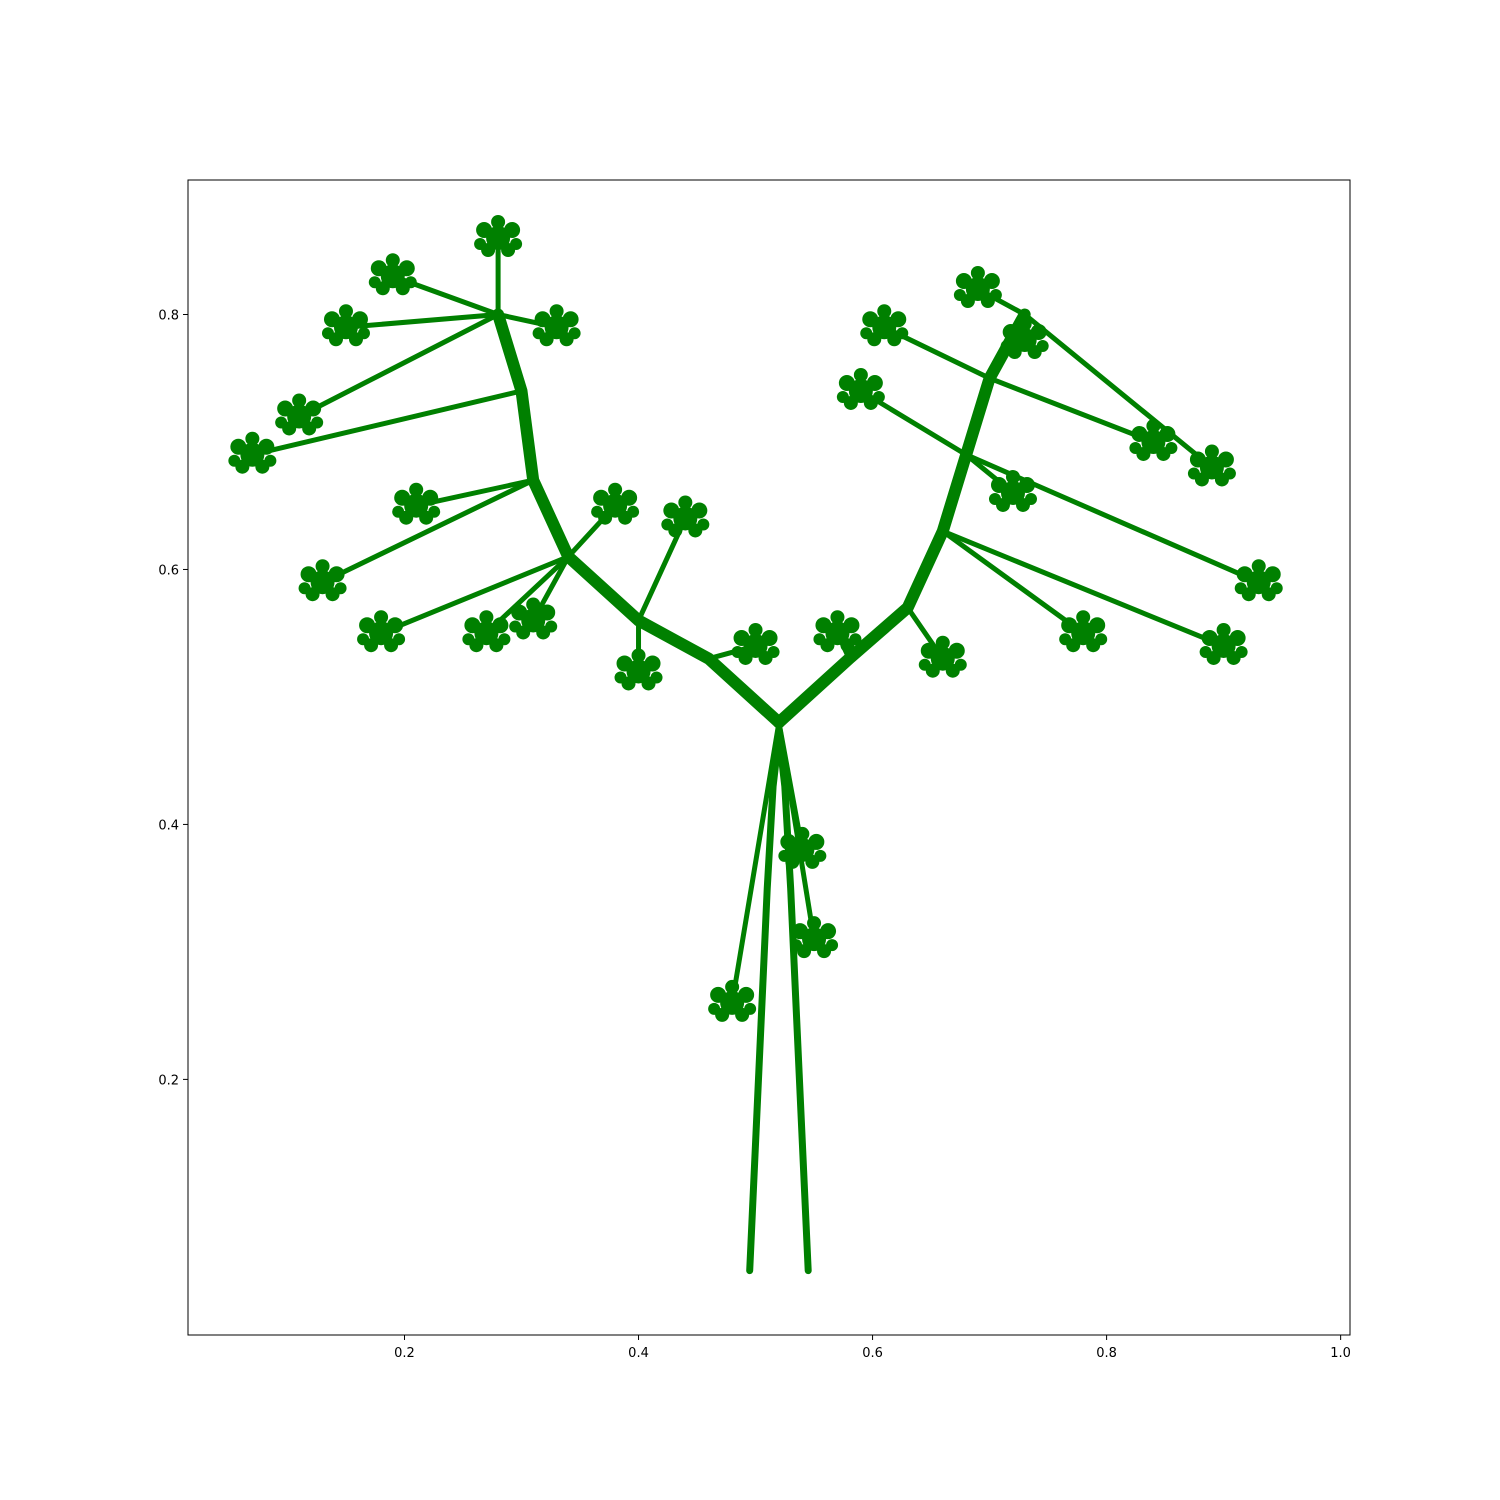 The height and width of the screenshot is (1500, 1500). Describe the element at coordinates (1340, 1353) in the screenshot. I see `x-tick-label: 1.0` at that location.